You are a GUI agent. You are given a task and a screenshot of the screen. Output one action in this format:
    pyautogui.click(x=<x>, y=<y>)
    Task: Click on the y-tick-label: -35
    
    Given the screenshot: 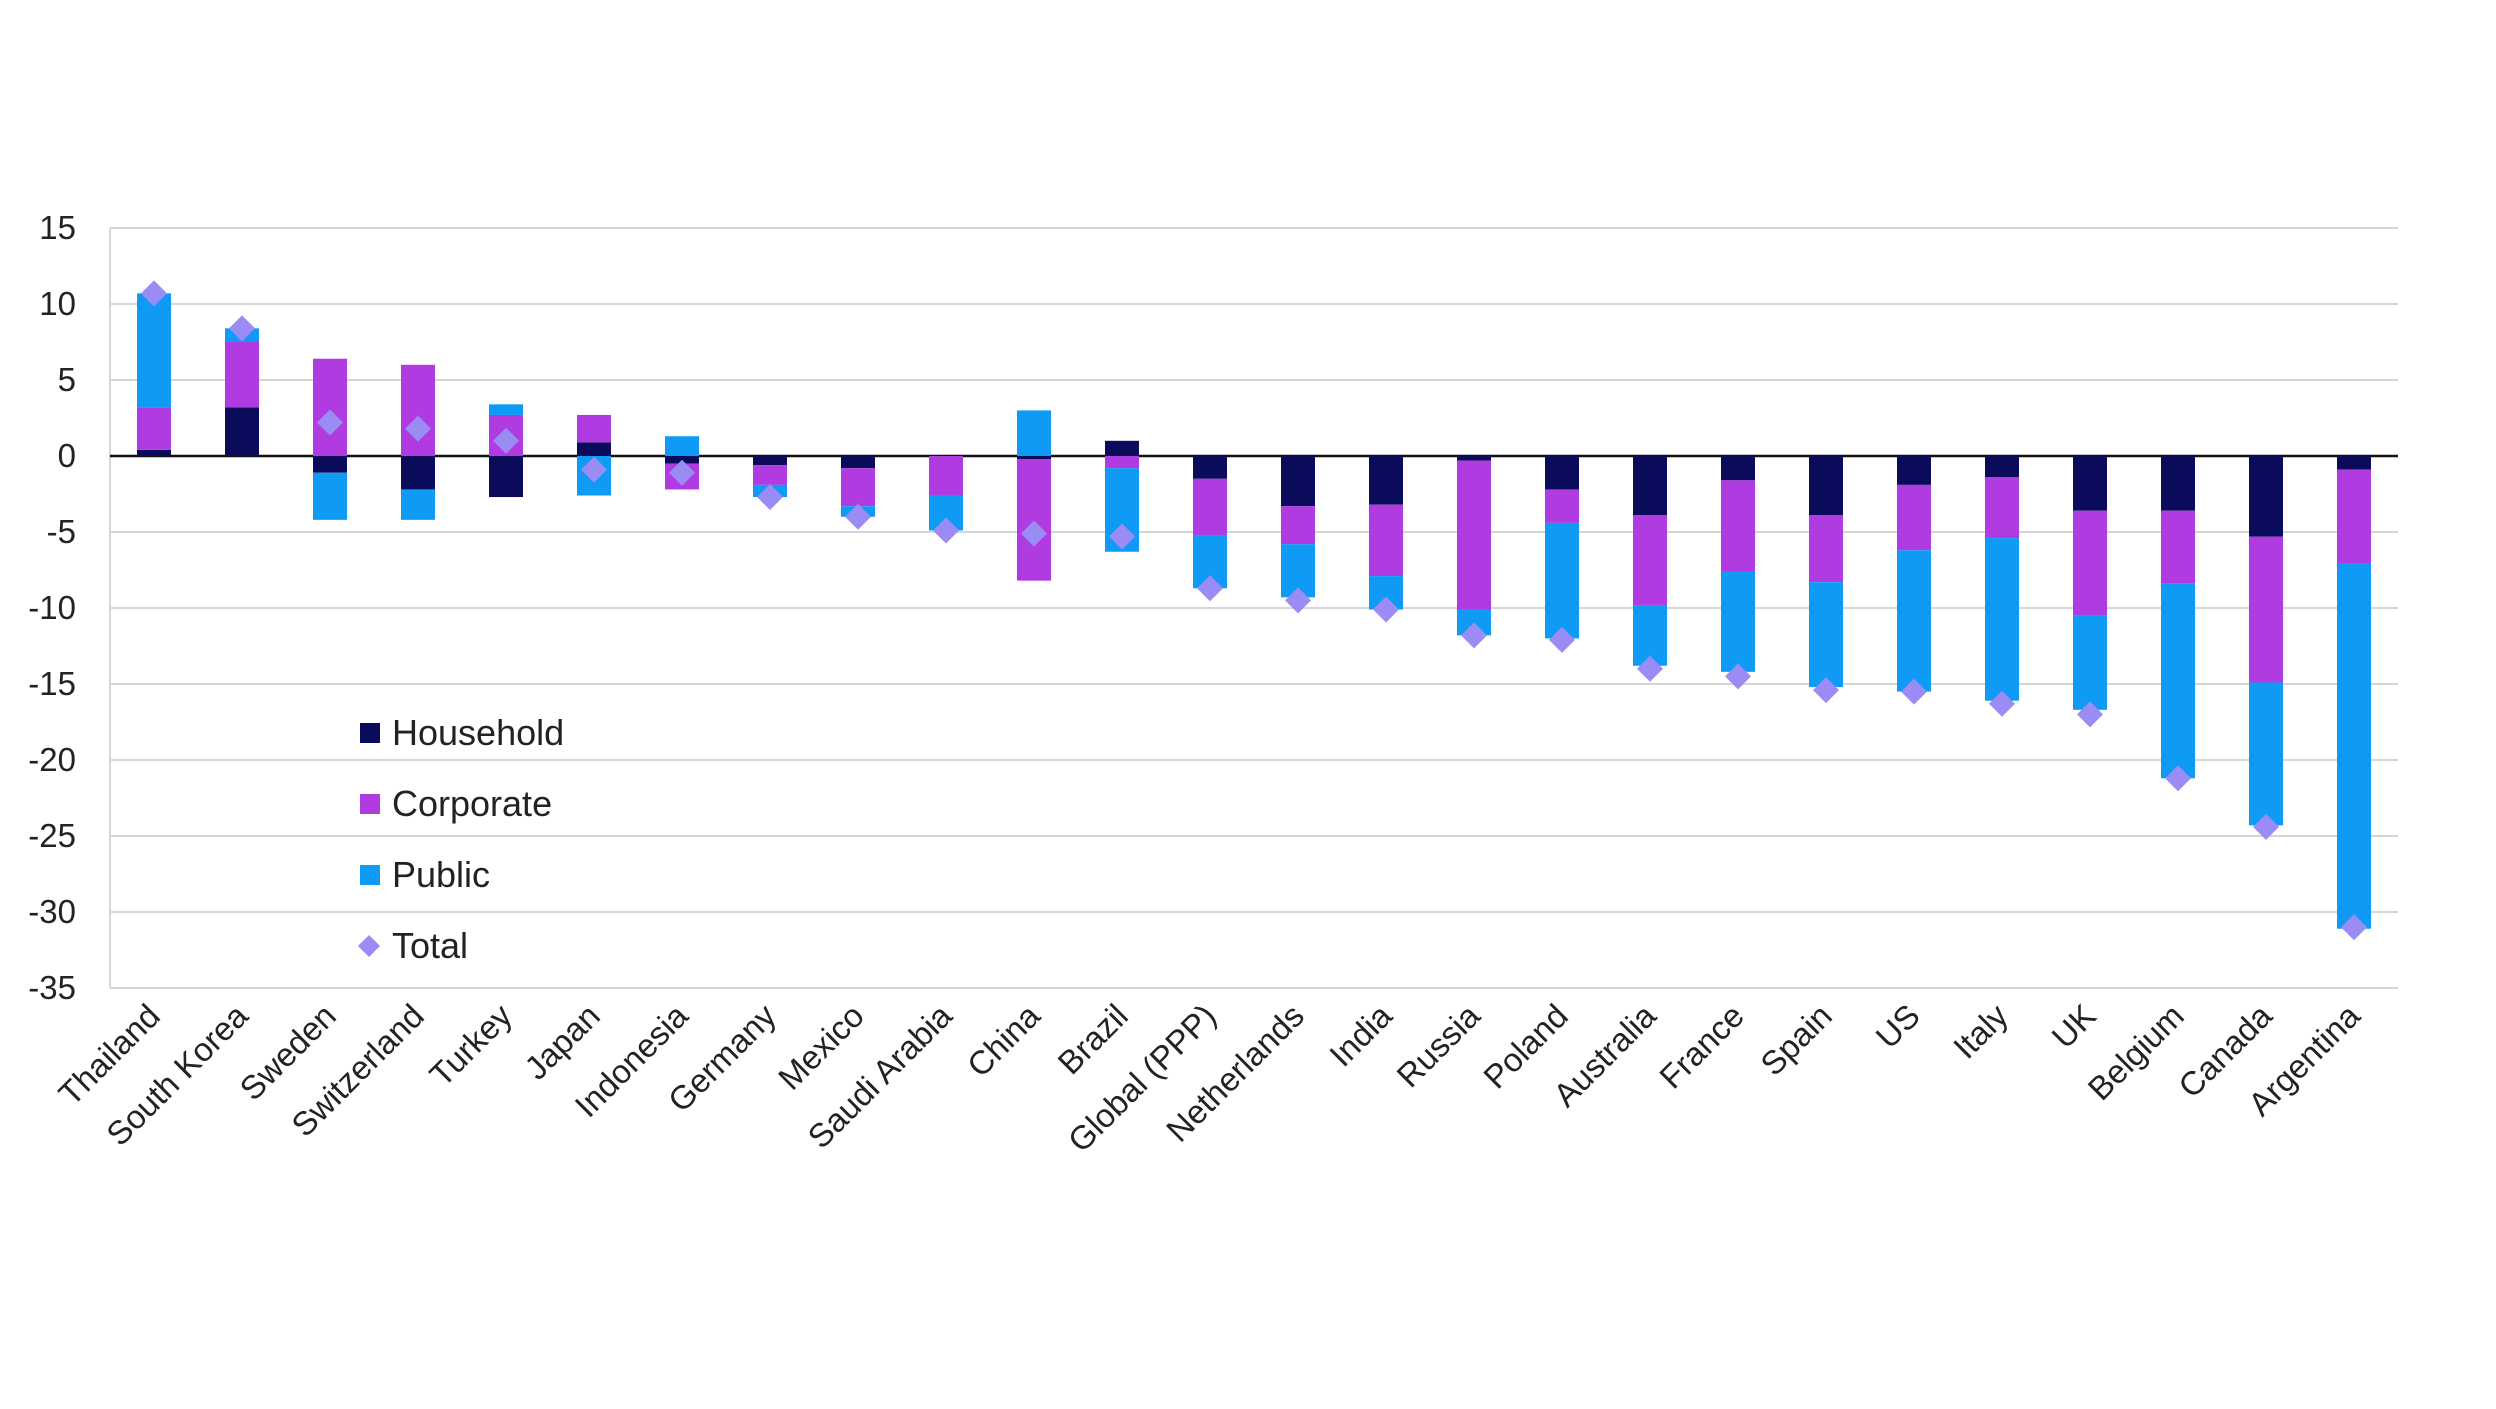 What is the action you would take?
    pyautogui.click(x=52, y=987)
    